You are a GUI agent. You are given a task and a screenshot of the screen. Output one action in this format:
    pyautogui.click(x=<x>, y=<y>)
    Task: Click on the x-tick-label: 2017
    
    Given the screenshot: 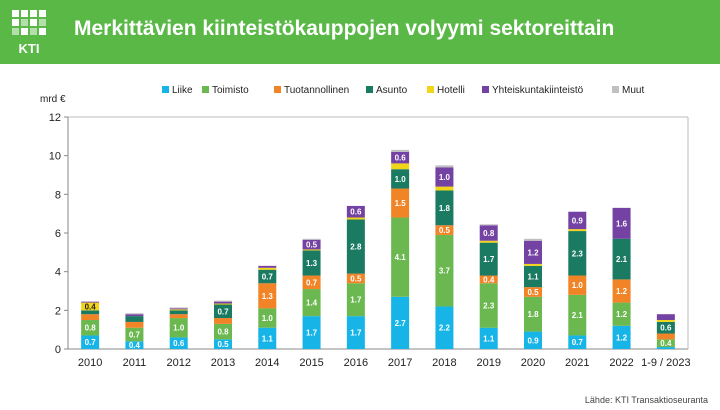 What is the action you would take?
    pyautogui.click(x=400, y=363)
    